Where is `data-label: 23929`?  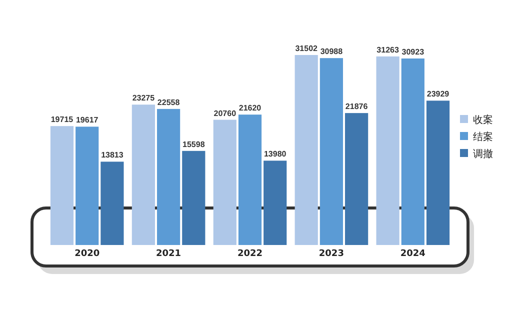
data-label: 23929 is located at coordinates (438, 94).